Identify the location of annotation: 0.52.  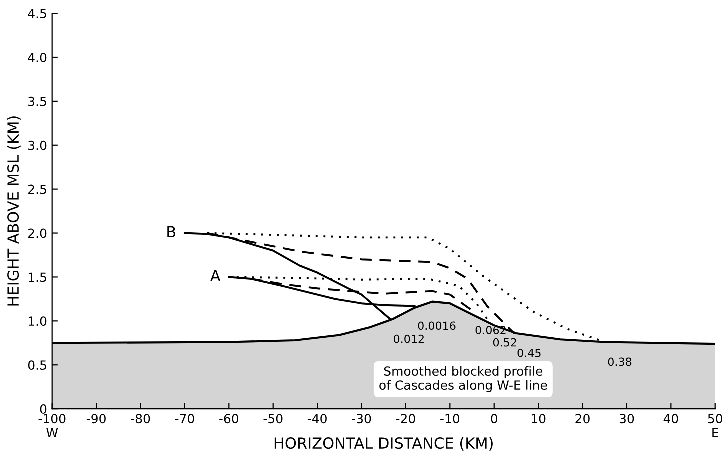
(504, 342).